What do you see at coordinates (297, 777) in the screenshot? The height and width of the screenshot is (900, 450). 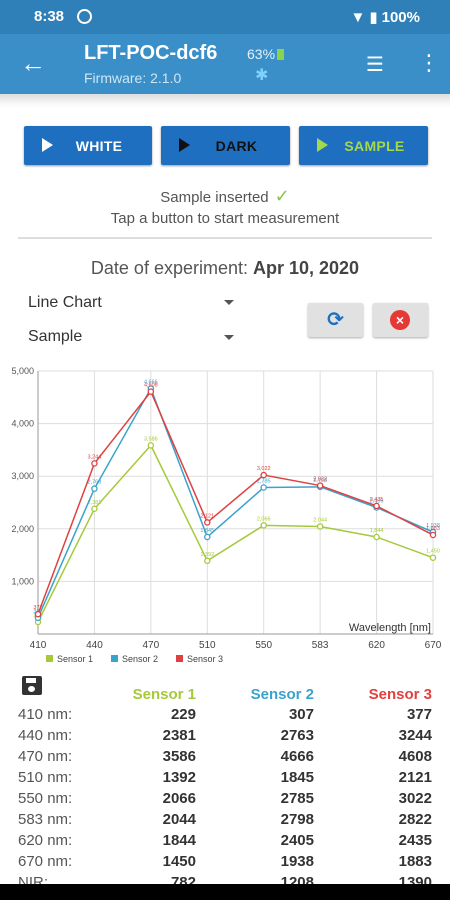 I see `sensor2-value: 1845` at bounding box center [297, 777].